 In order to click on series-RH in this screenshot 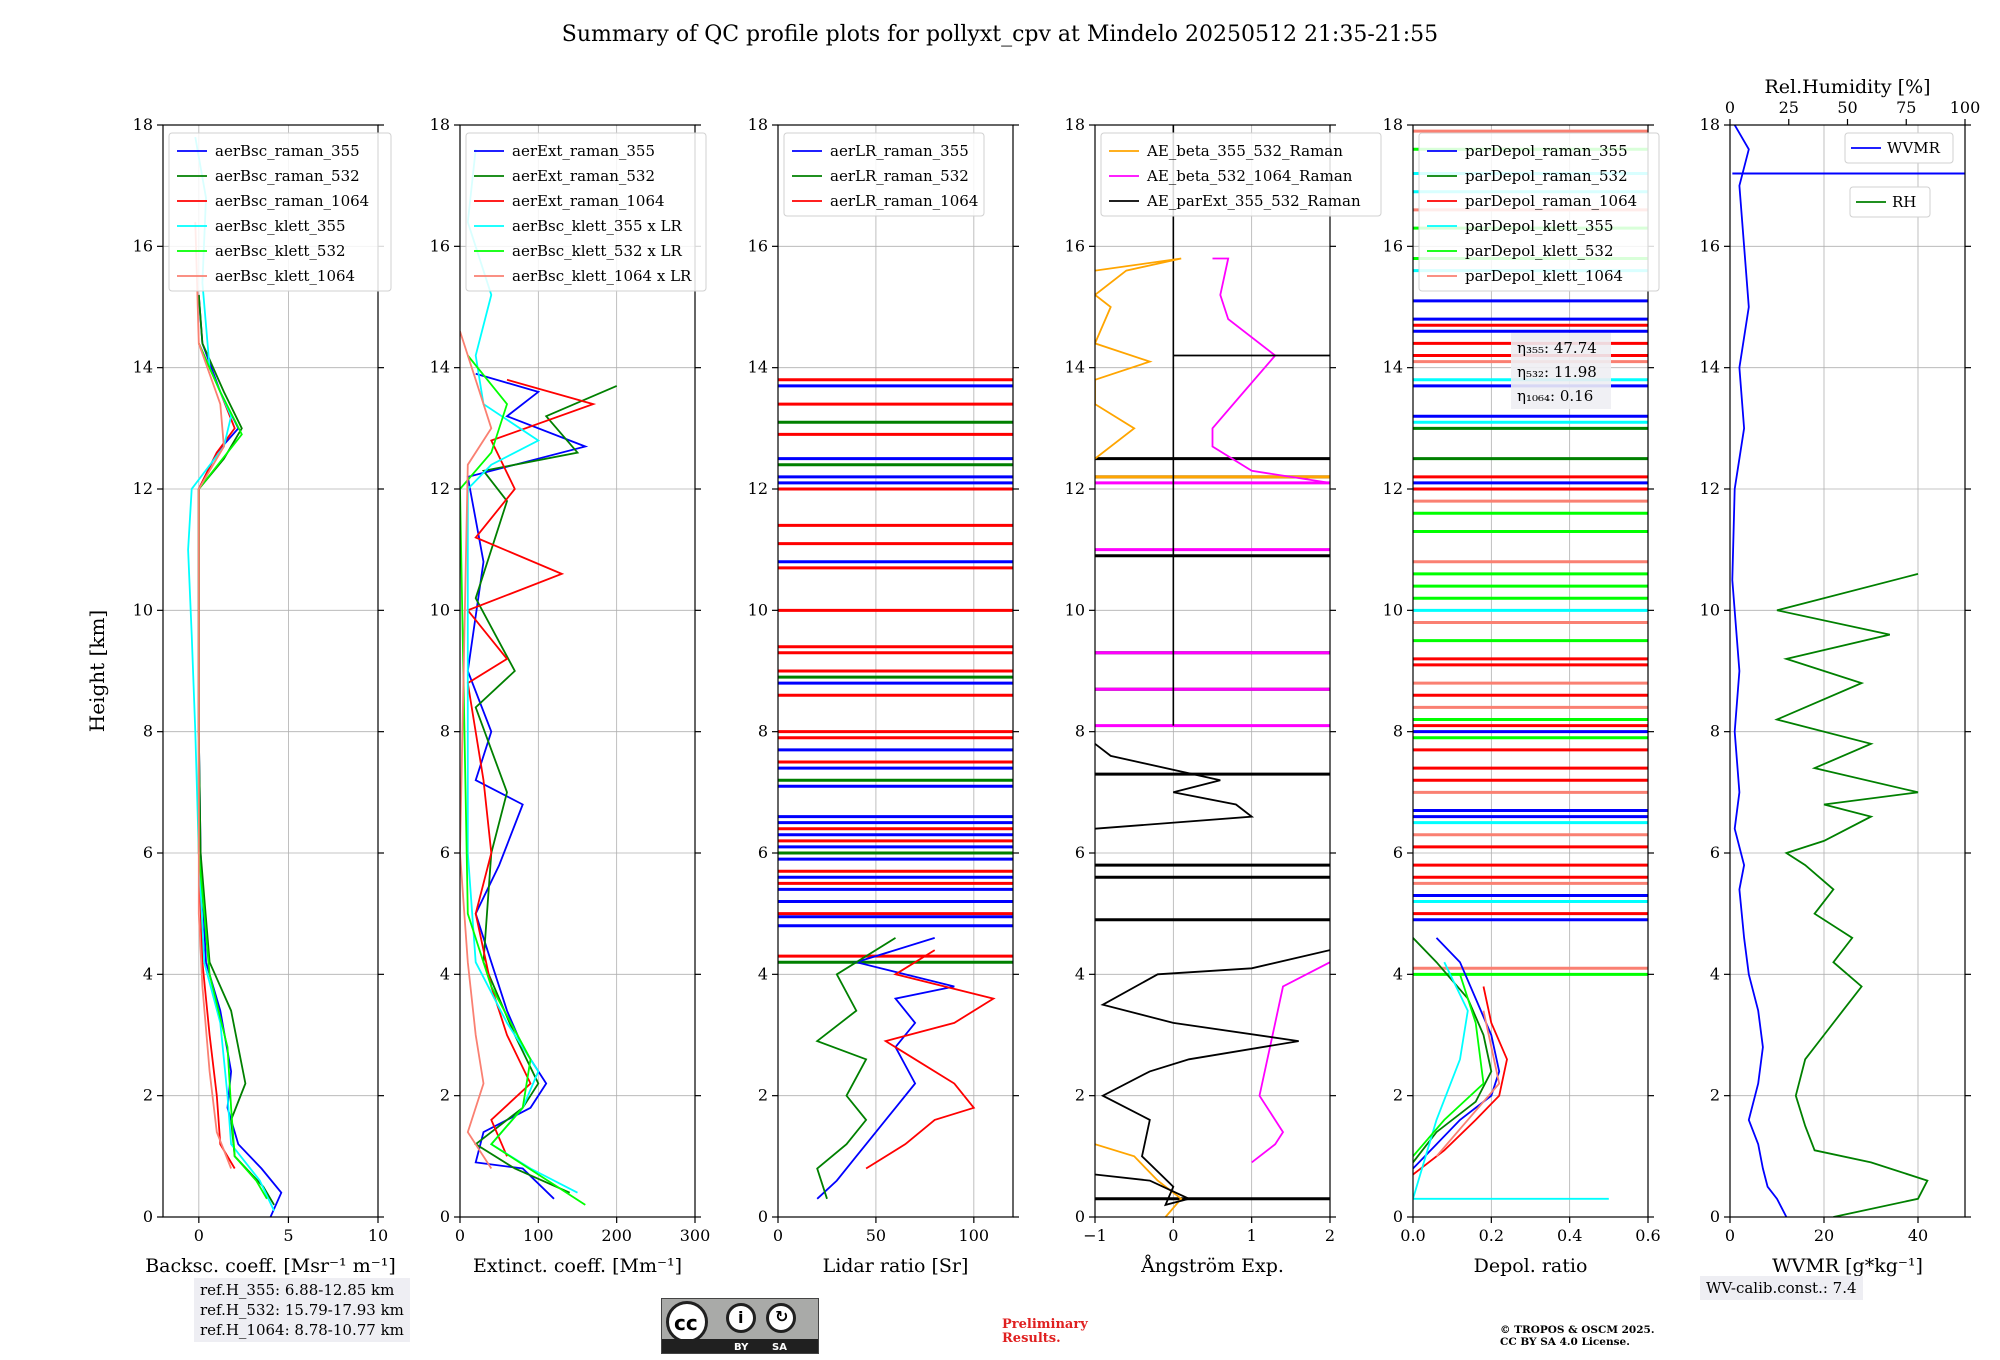, I will do `click(1851, 895)`.